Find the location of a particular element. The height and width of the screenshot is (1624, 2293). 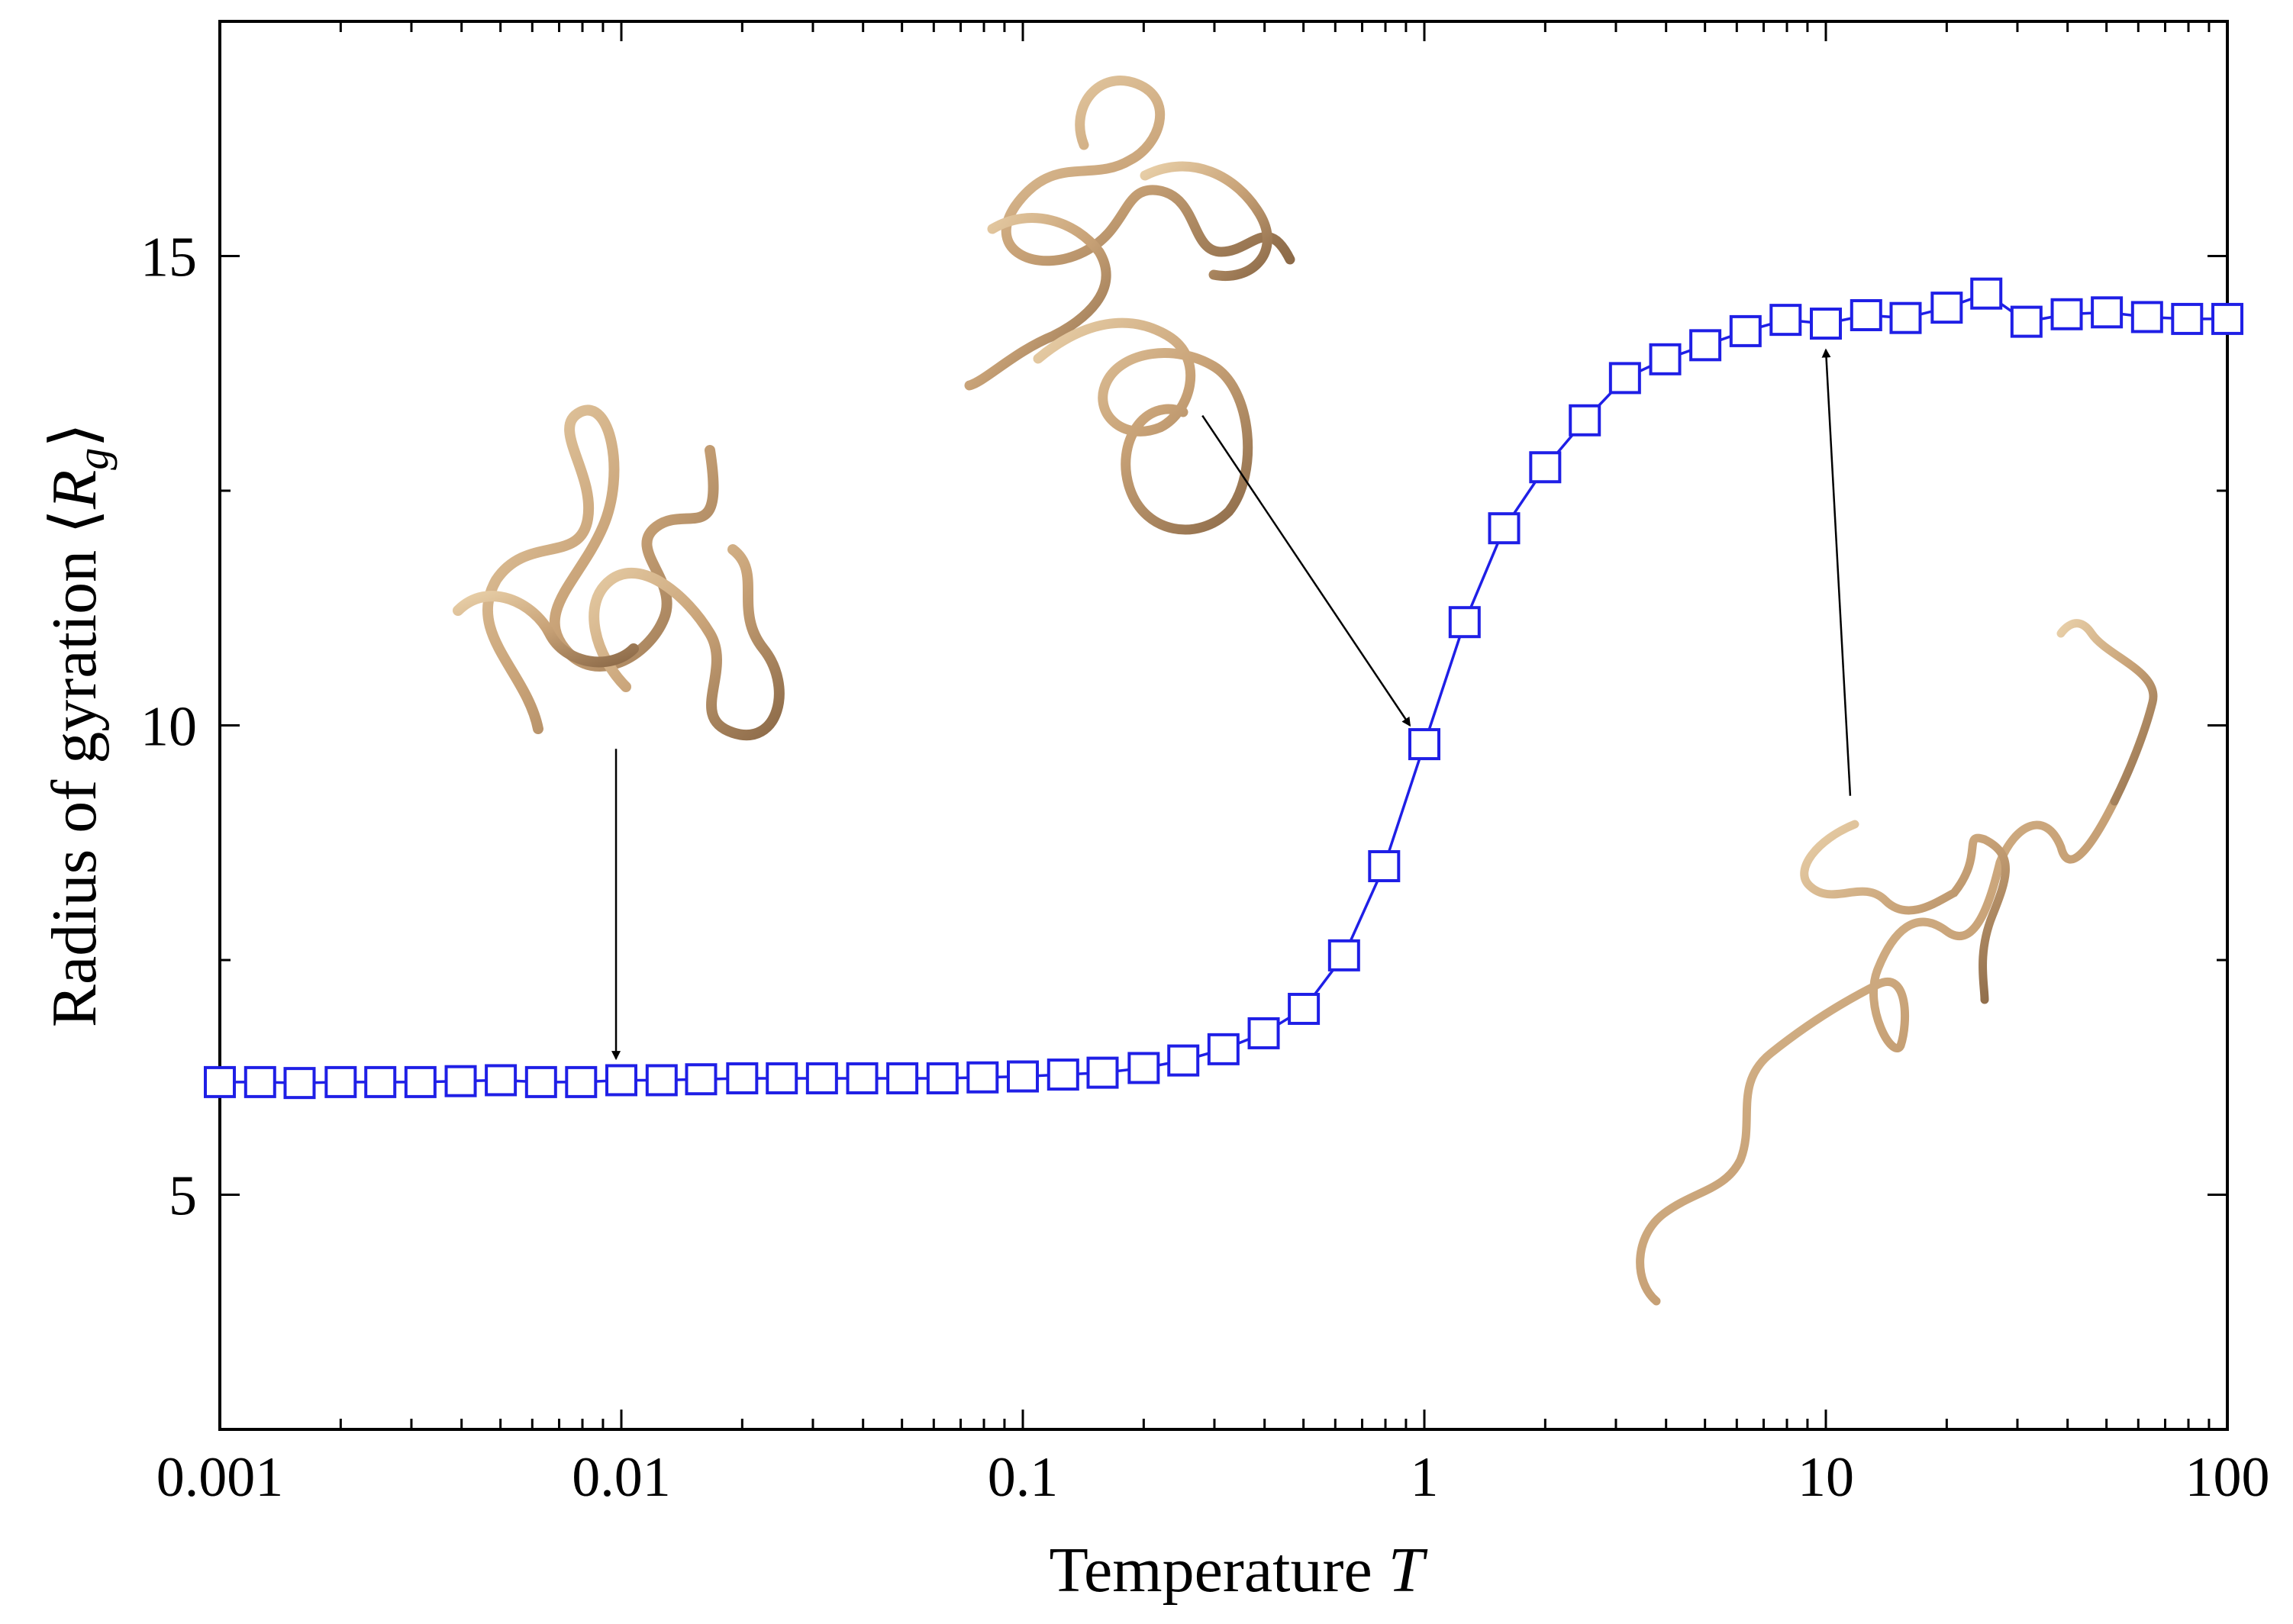

y-axis-title: Radius of gyration ⟨Rg⟩ is located at coordinates (78, 725).